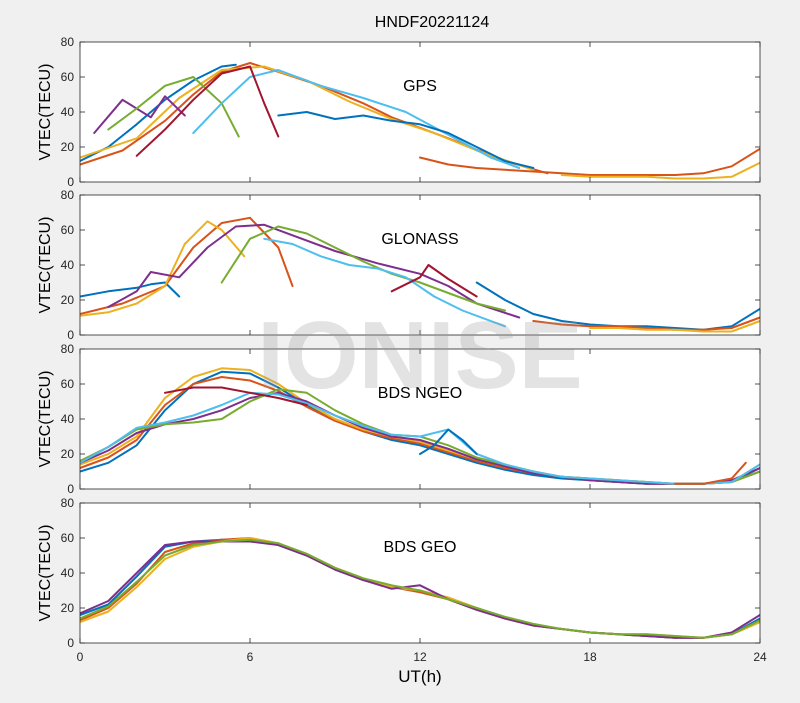  Describe the element at coordinates (420, 86) in the screenshot. I see `panel-label: GPS` at that location.